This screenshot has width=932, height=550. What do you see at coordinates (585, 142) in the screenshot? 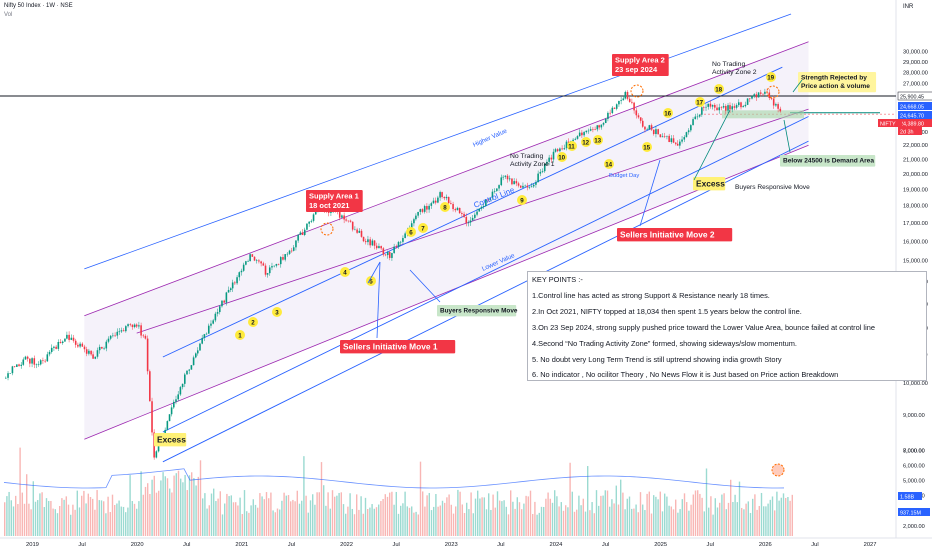
I see `swing-number-12: 12` at bounding box center [585, 142].